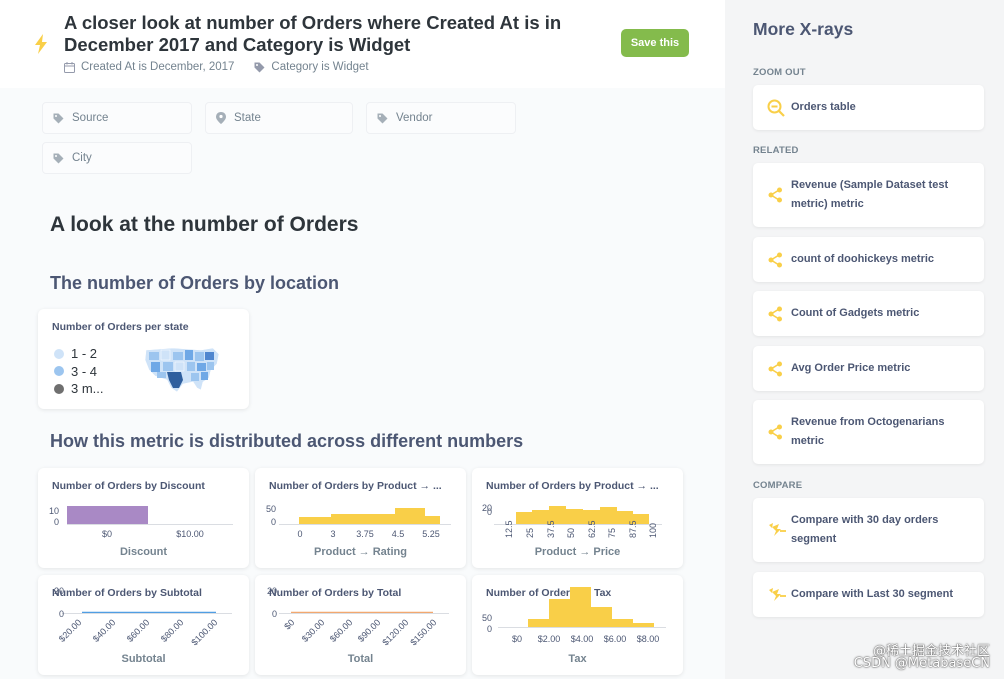  What do you see at coordinates (615, 639) in the screenshot?
I see `x-tick-label: $6.00` at bounding box center [615, 639].